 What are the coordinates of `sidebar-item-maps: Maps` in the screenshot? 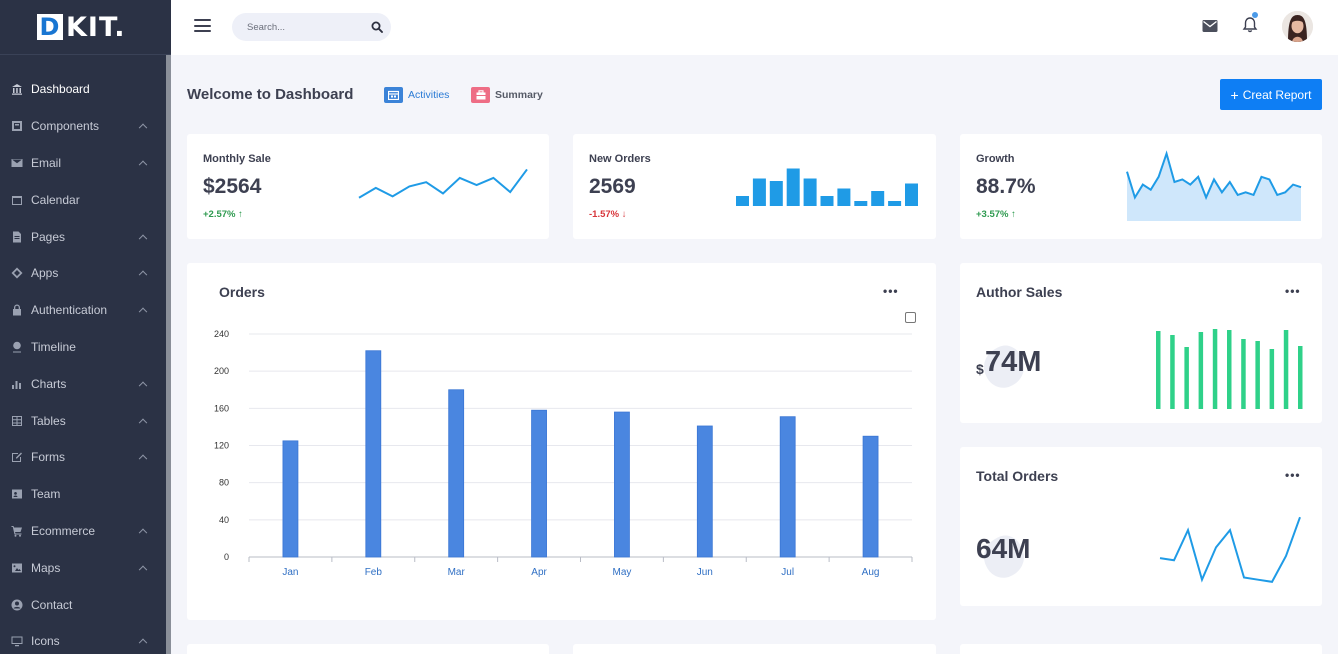 It's located at (83, 567).